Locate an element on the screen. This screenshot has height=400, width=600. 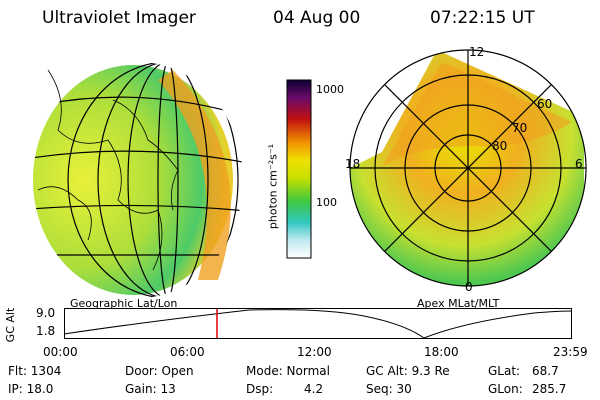
colorbar is located at coordinates (299, 169).